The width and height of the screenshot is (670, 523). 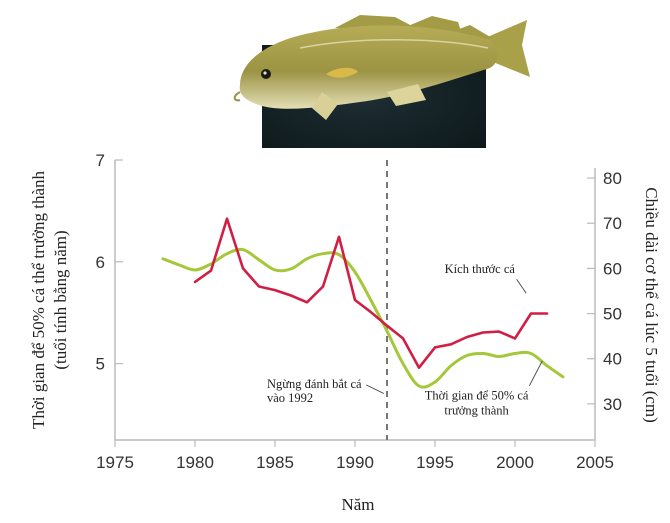 What do you see at coordinates (476, 410) in the screenshot?
I see `maturity-label-line: trưởng thành` at bounding box center [476, 410].